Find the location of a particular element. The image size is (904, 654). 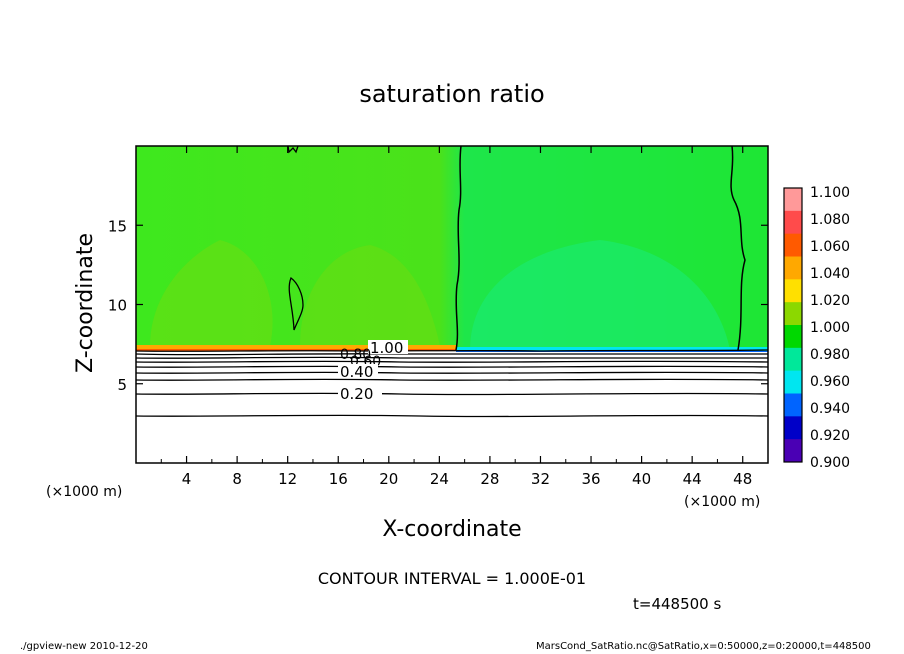

contour-interval-text: CONTOUR INTERVAL = 1.000E-01 is located at coordinates (452, 578).